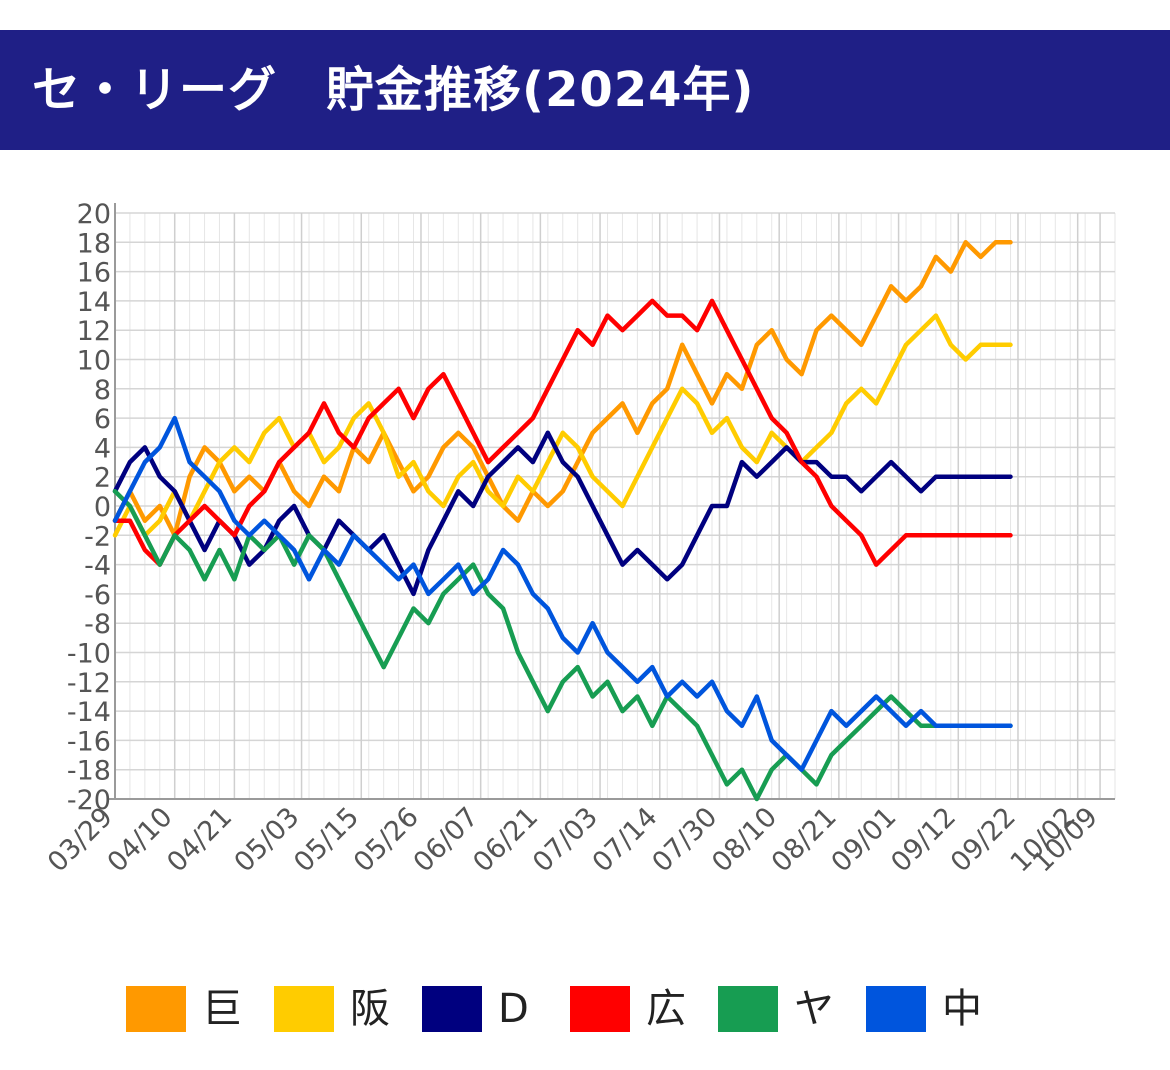 The image size is (1170, 1070). Describe the element at coordinates (94, 243) in the screenshot. I see `y-tick-label: 18` at that location.